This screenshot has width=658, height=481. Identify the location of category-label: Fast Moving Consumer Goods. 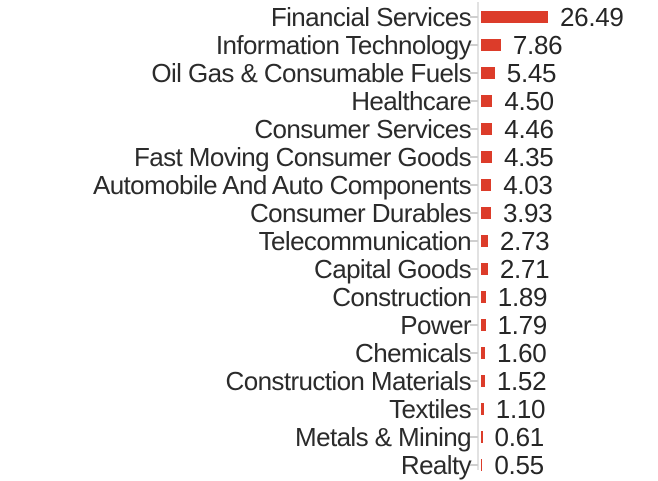
(303, 157).